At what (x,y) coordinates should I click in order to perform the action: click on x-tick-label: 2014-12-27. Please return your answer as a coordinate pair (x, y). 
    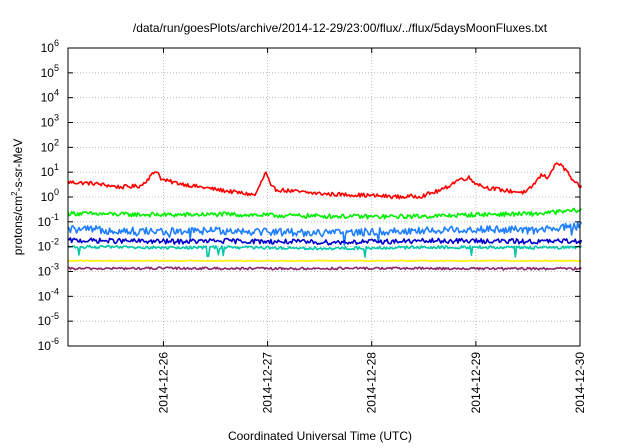
    Looking at the image, I should click on (268, 383).